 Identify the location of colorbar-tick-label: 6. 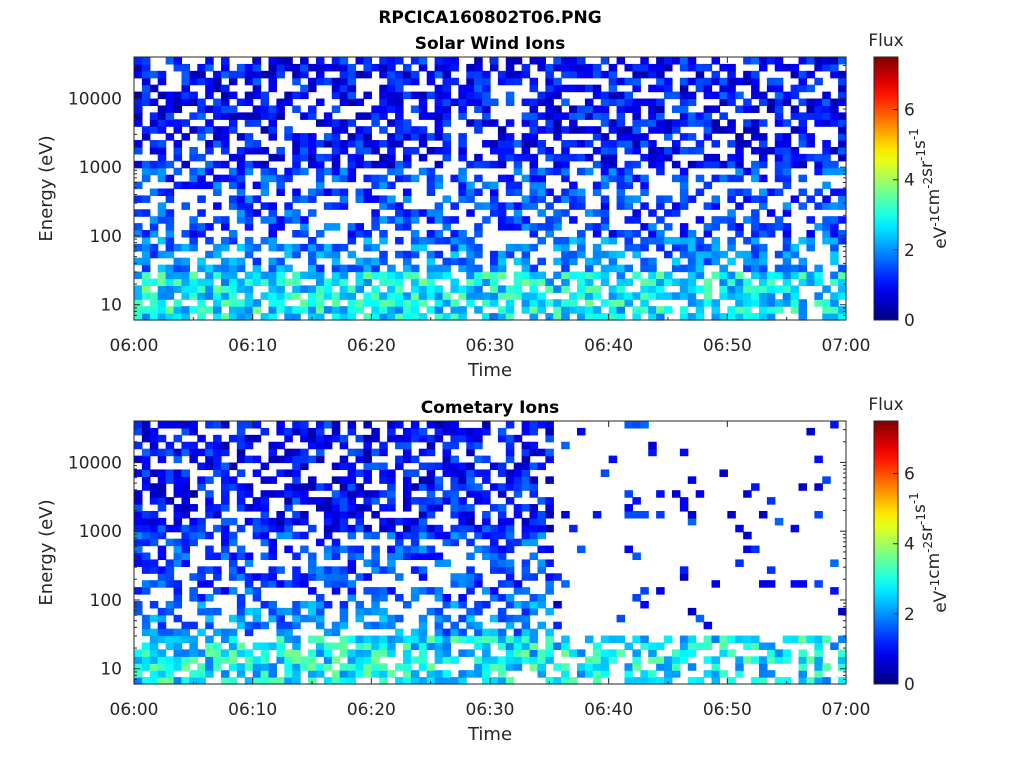
(909, 111).